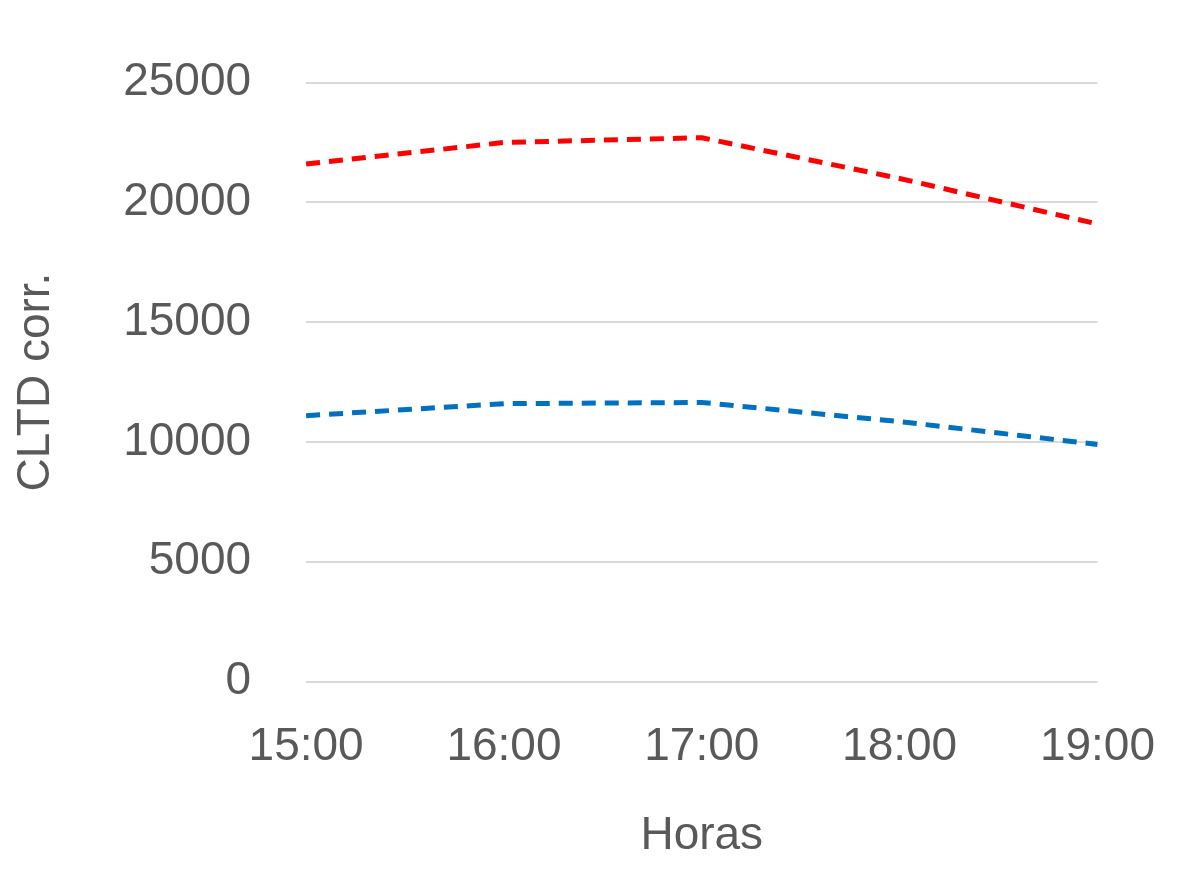 The height and width of the screenshot is (873, 1185). What do you see at coordinates (187, 199) in the screenshot?
I see `y-tick-label: 20000` at bounding box center [187, 199].